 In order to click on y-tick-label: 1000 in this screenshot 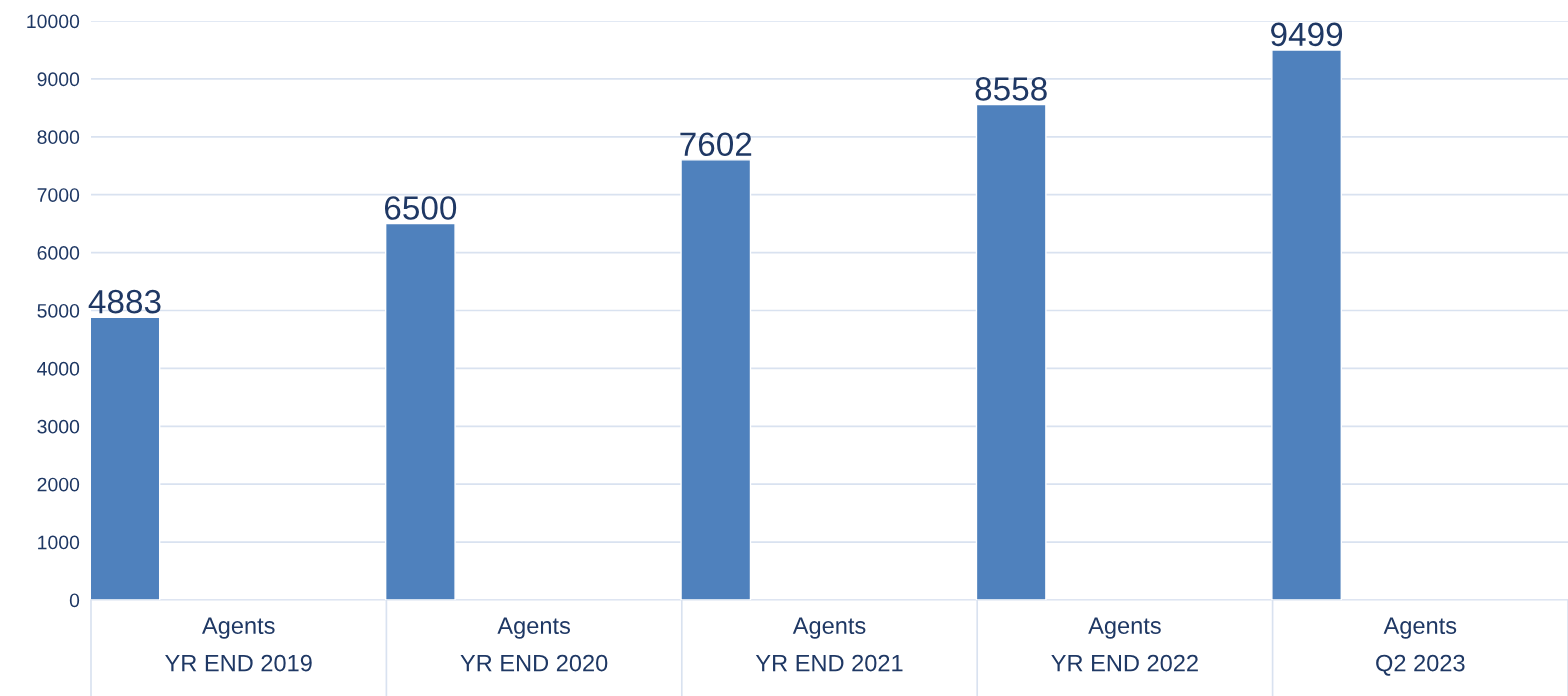, I will do `click(59, 542)`.